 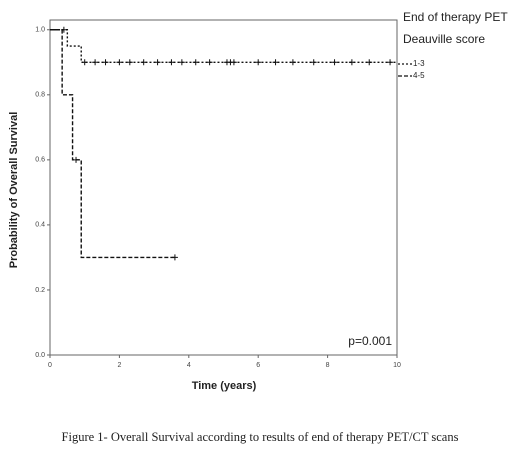 I want to click on x-tick-label: 6, so click(x=258, y=365).